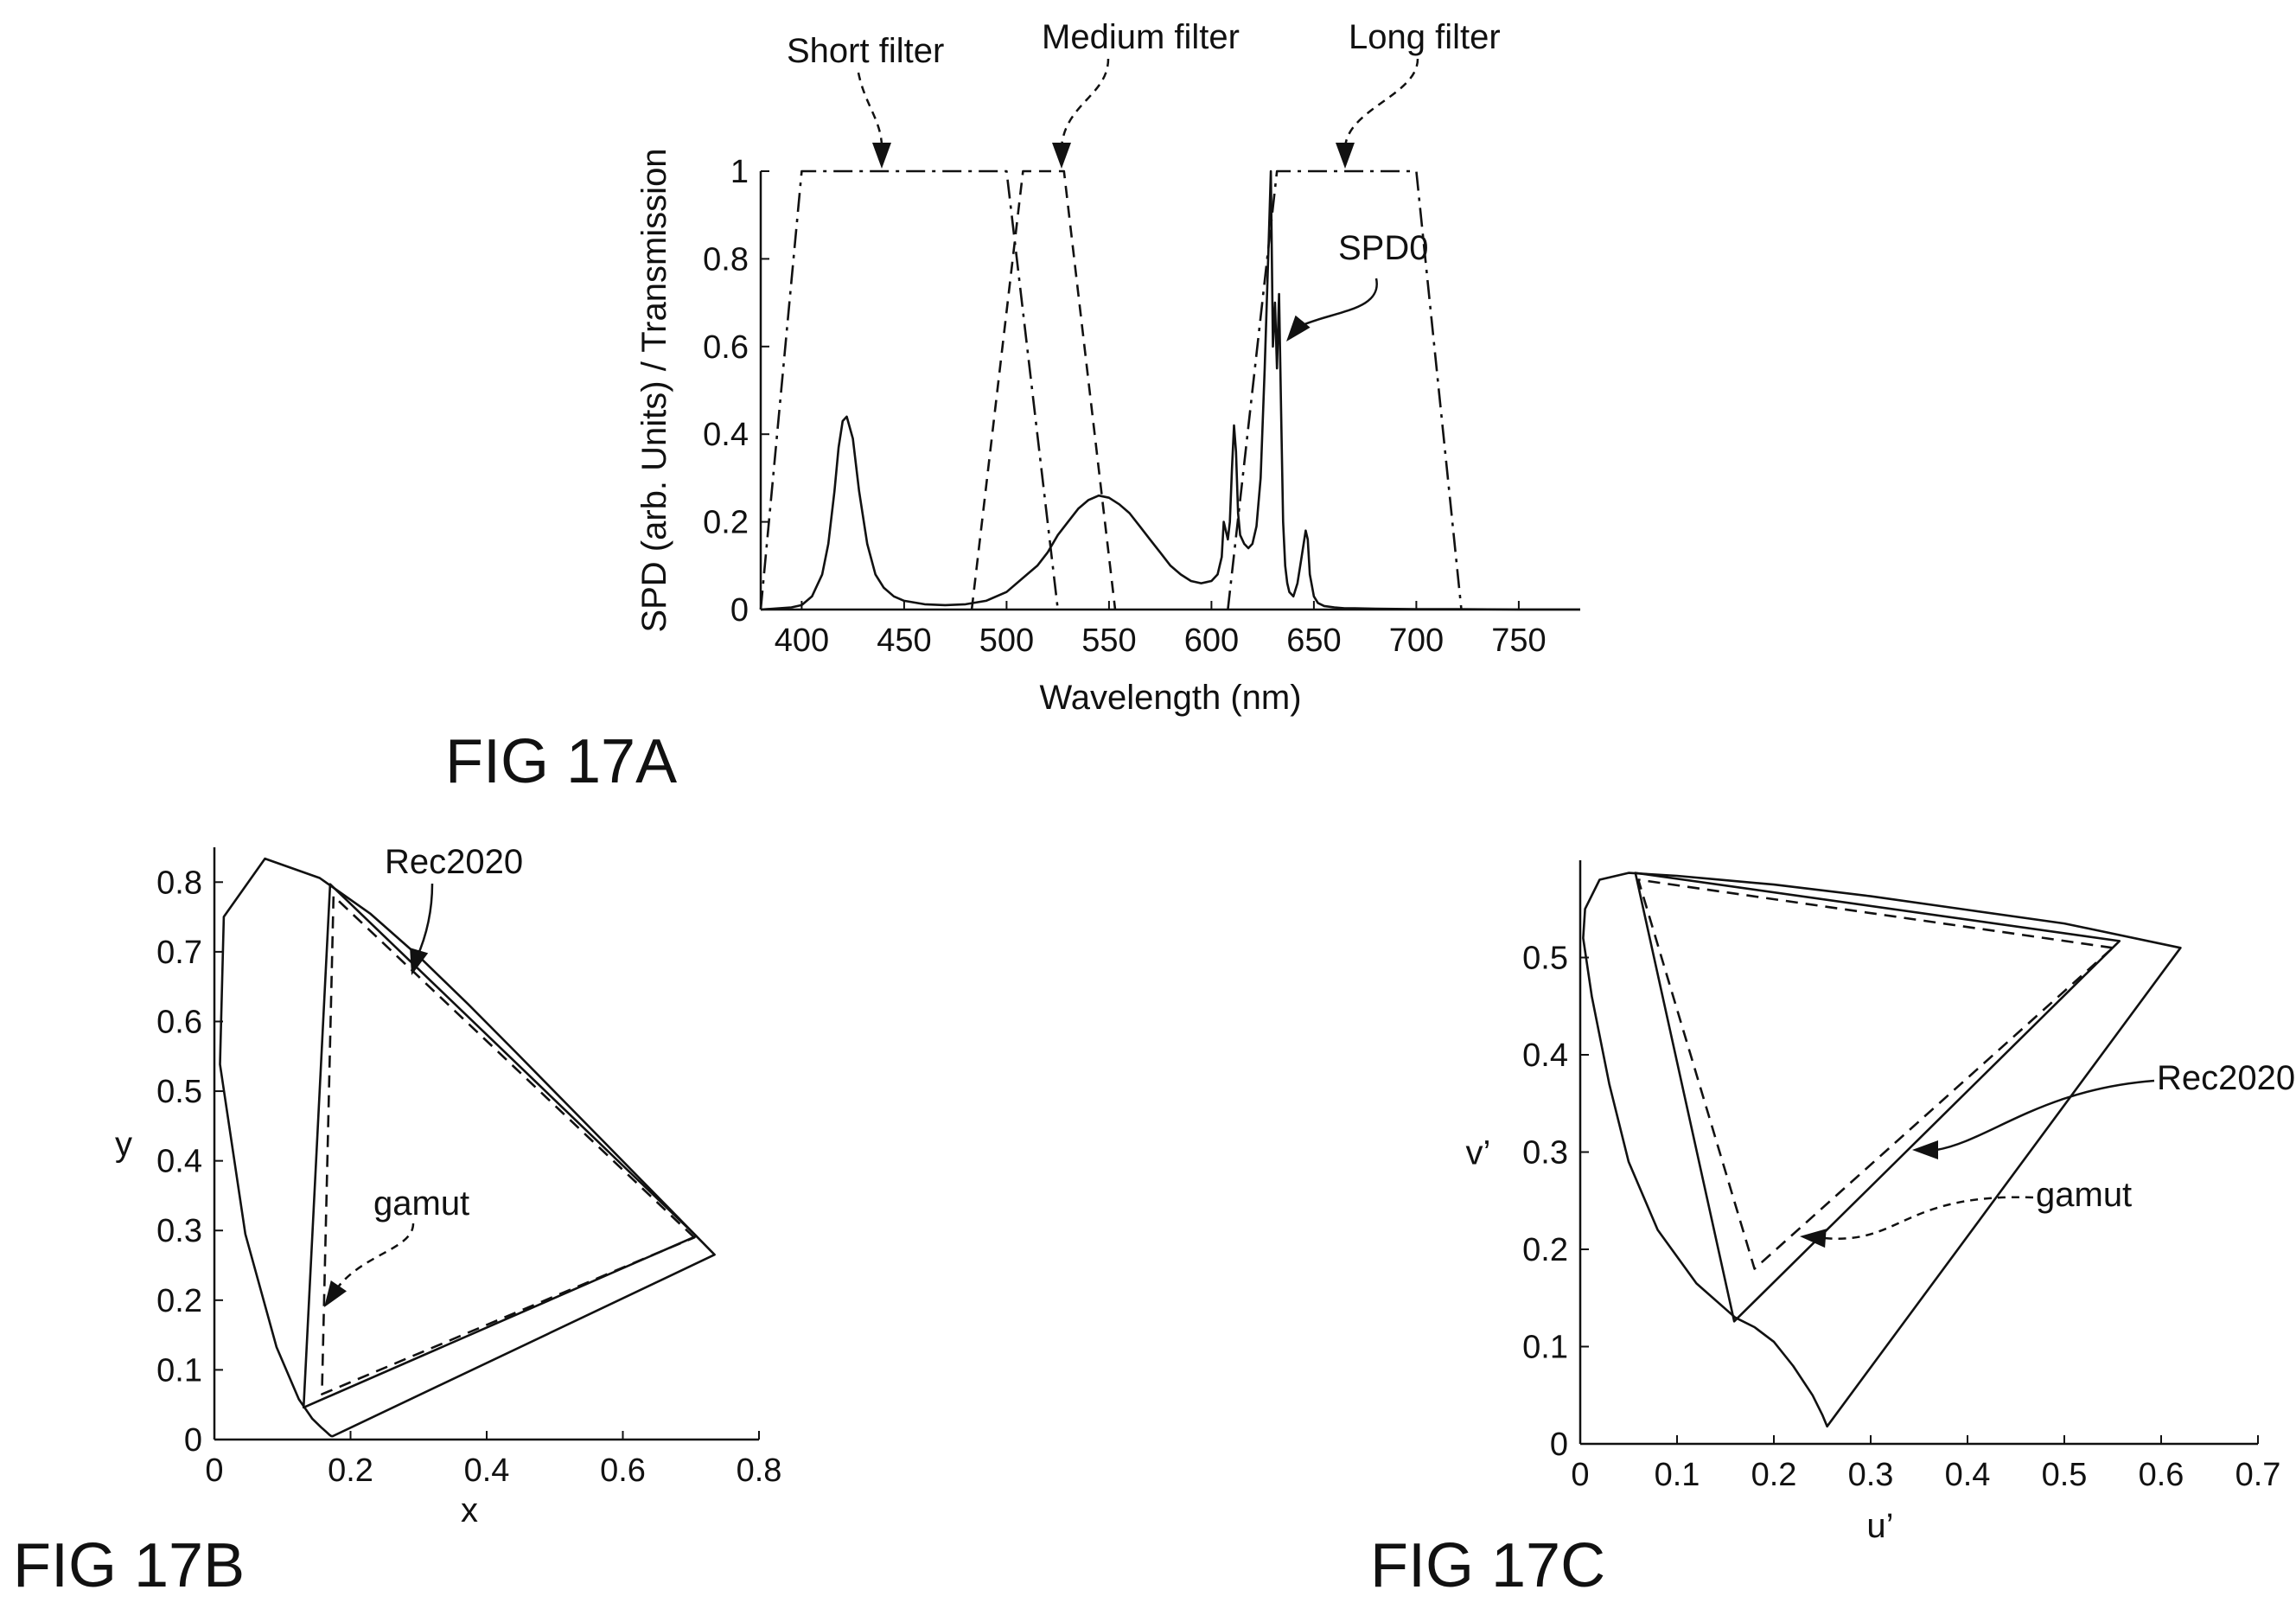  What do you see at coordinates (1170, 390) in the screenshot?
I see `series-spd0-line` at bounding box center [1170, 390].